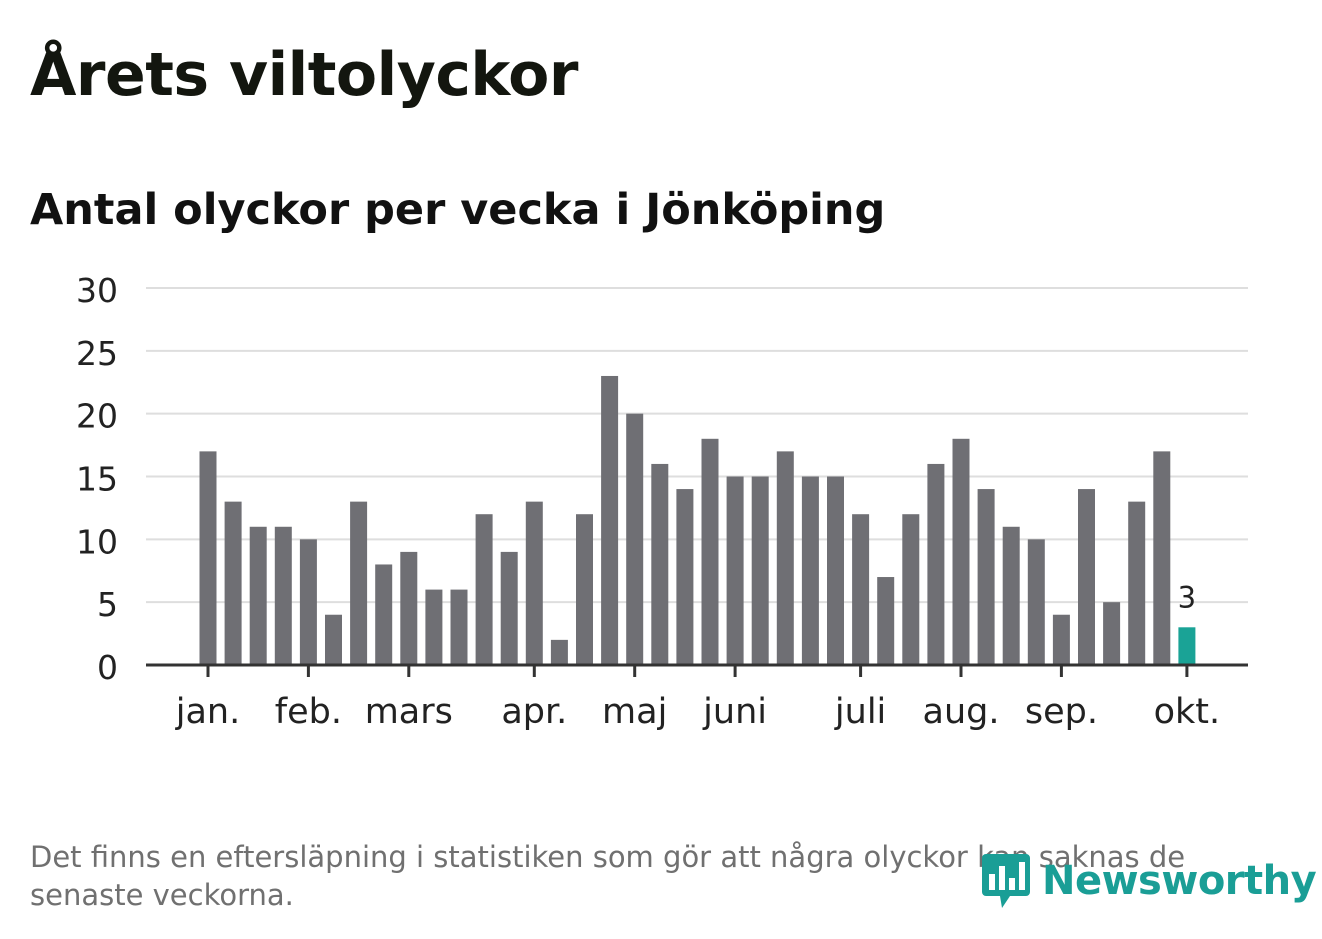 The height and width of the screenshot is (939, 1322). Describe the element at coordinates (1179, 881) in the screenshot. I see `brand-name: Newsworthy` at that location.